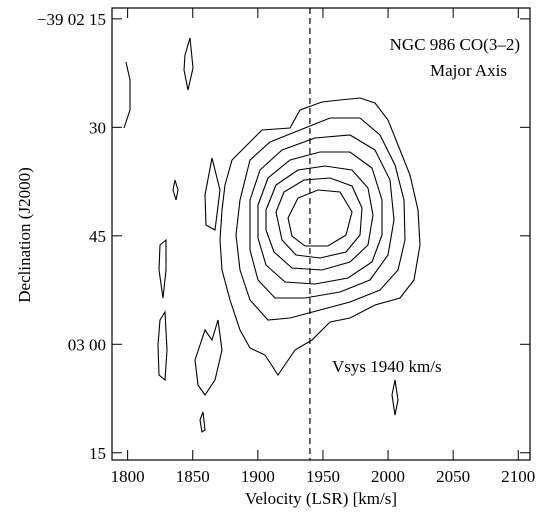  Describe the element at coordinates (455, 44) in the screenshot. I see `chart-title: NGC 986 CO(3–2)` at that location.